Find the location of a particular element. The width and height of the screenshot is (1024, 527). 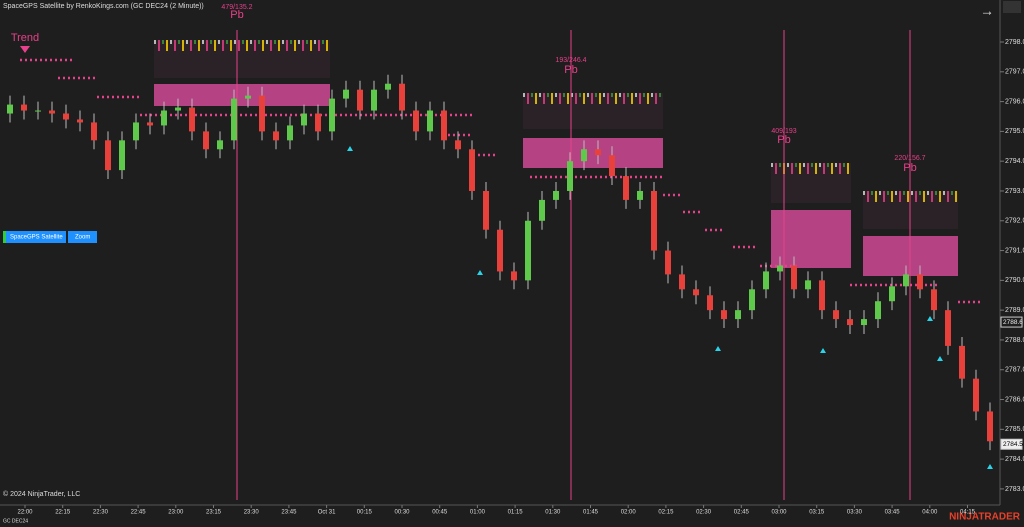

x-tick-label: 00:15 is located at coordinates (365, 513).